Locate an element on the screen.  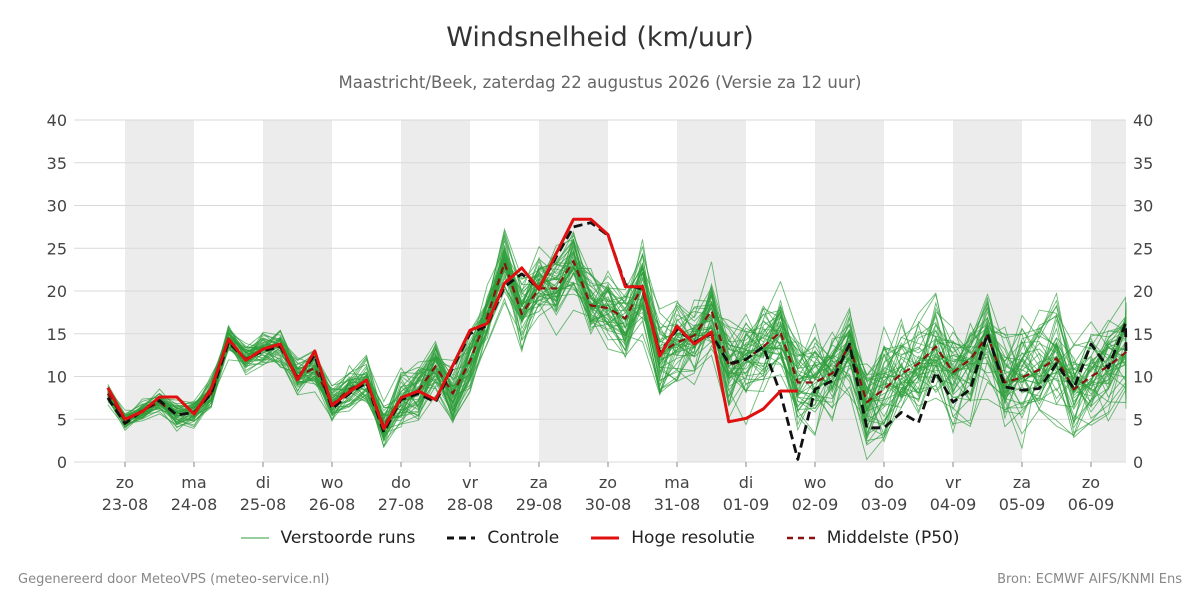
x-tick-dow-4: do is located at coordinates (401, 482).